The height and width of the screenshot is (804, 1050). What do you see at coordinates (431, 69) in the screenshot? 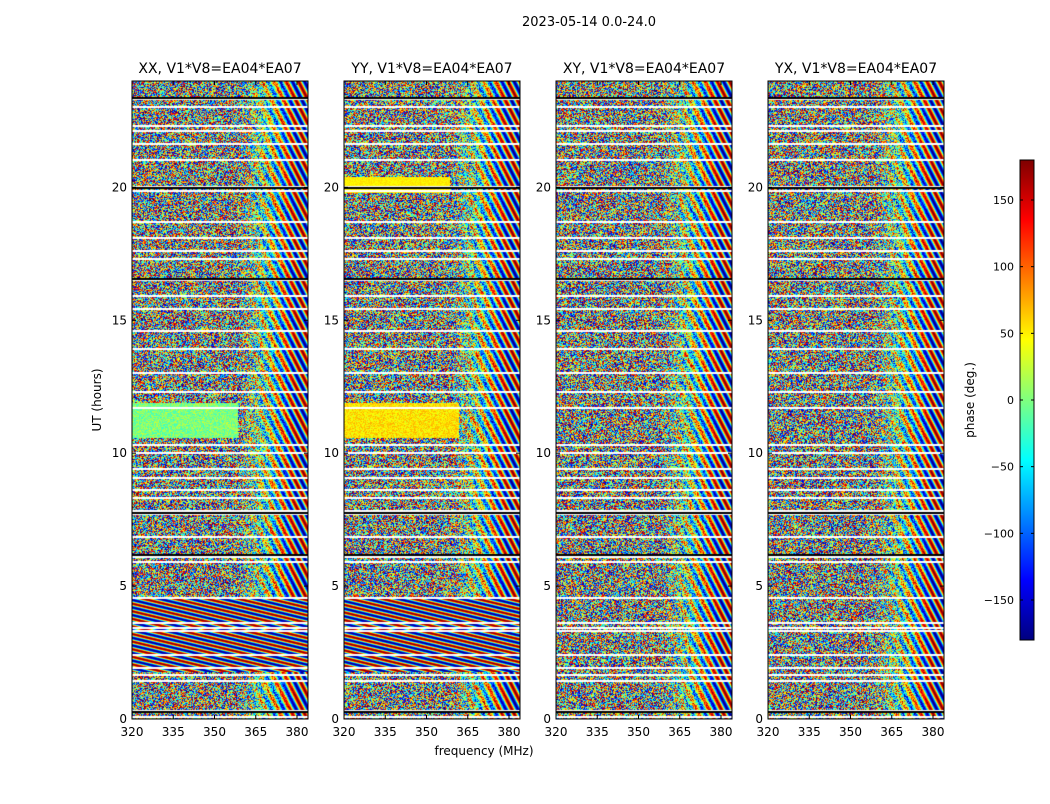
I see `panel-title: YY, V1*V8=EA04*EA07` at bounding box center [431, 69].